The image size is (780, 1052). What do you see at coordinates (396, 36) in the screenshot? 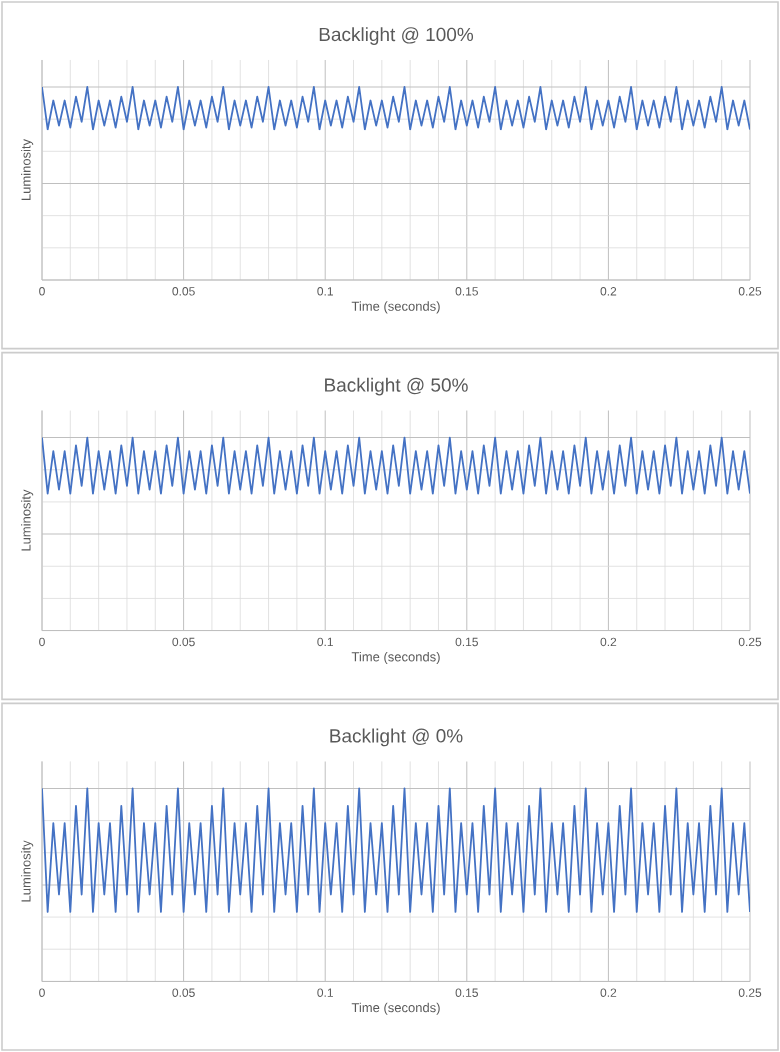
I see `chart-title: Backlight @ 100%` at bounding box center [396, 36].